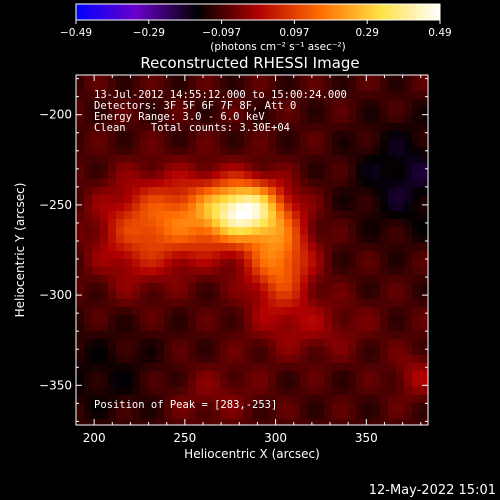 Image resolution: width=500 pixels, height=500 pixels. What do you see at coordinates (192, 128) in the screenshot?
I see `annotation-method: Clean Total counts: 3.30E+04` at bounding box center [192, 128].